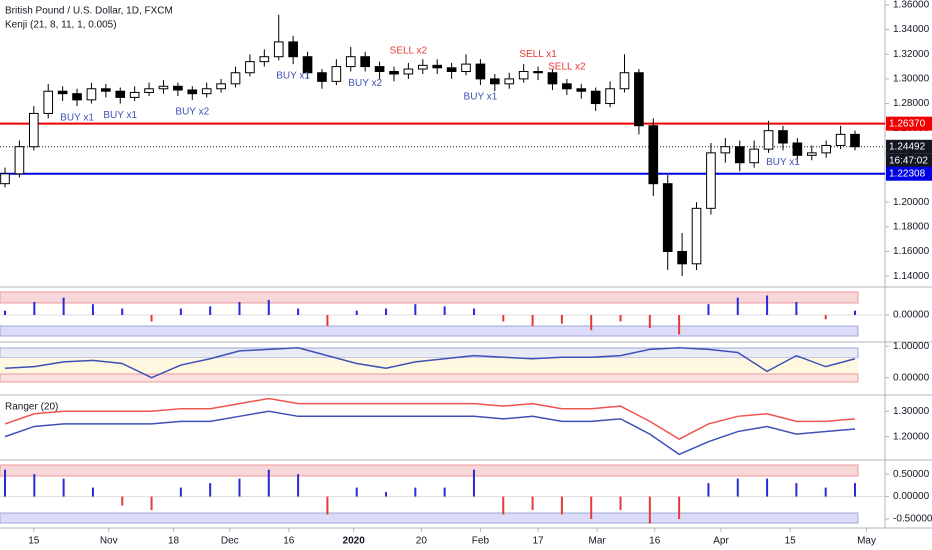 The width and height of the screenshot is (932, 550). I want to click on level-tag-label: 1.24492, so click(907, 146).